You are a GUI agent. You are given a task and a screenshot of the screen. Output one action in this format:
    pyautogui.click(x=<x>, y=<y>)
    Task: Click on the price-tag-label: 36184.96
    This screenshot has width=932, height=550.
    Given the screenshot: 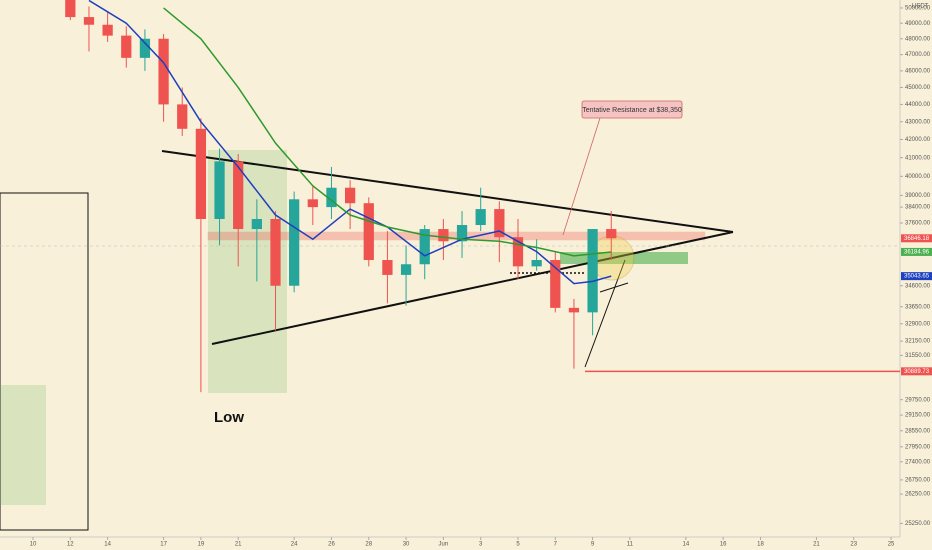 What is the action you would take?
    pyautogui.click(x=917, y=253)
    